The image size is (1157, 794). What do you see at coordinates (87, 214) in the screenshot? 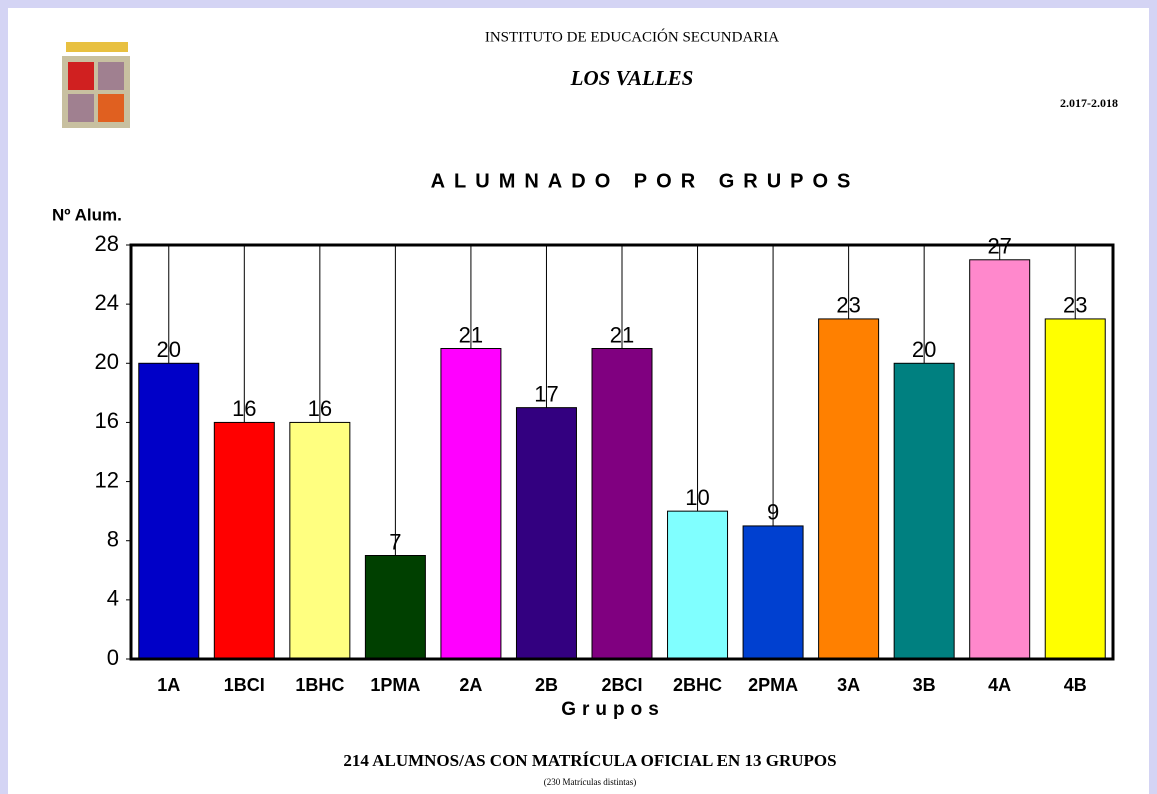
I see `y-axis-label: Nº Alum.` at bounding box center [87, 214].